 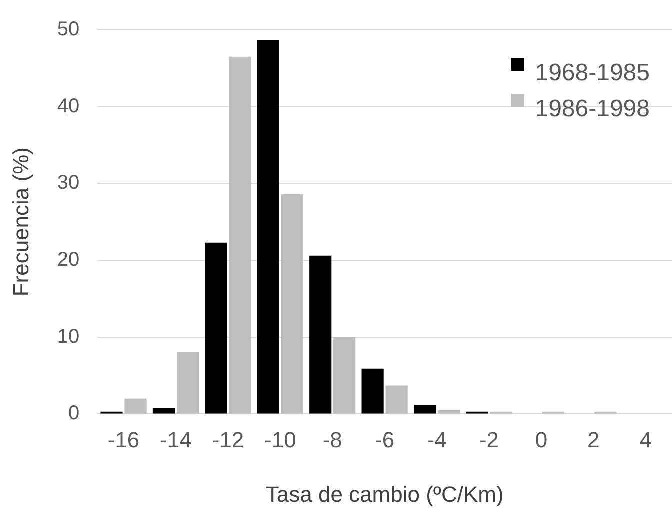 I want to click on x-axis-title: Tasa de cambio (ºC/Km), so click(x=385, y=494).